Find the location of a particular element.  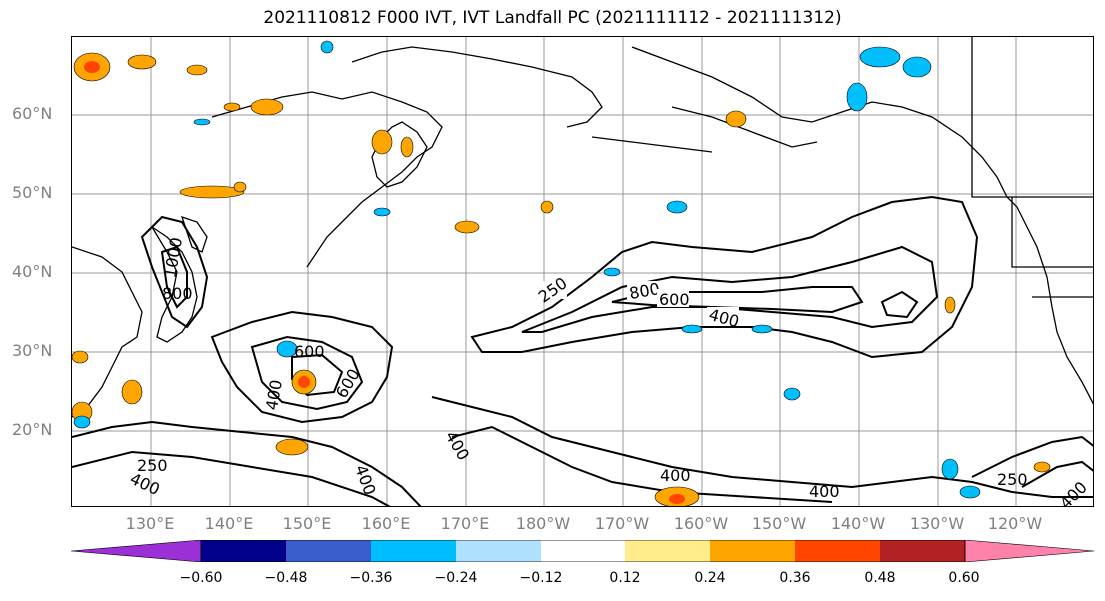

lon-label-130e: 130°E is located at coordinates (150, 523).